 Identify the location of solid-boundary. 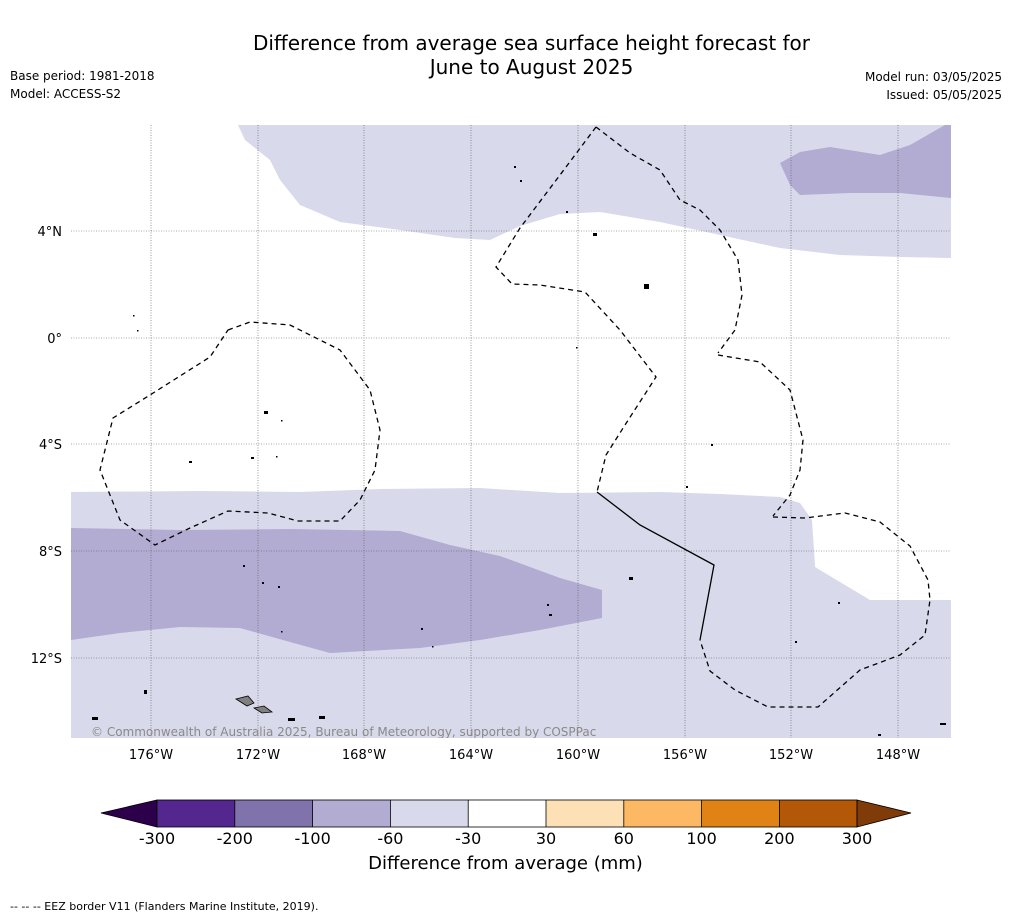
(655, 566).